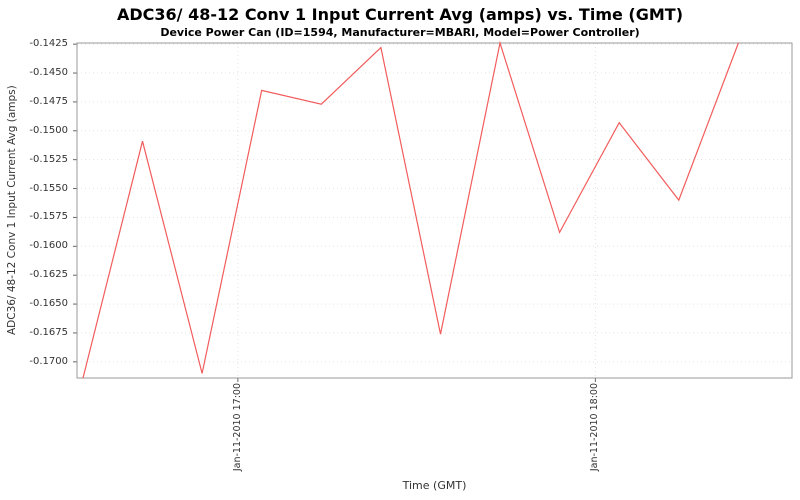 This screenshot has width=800, height=500. I want to click on y-tick-label: -0.1650, so click(48, 304).